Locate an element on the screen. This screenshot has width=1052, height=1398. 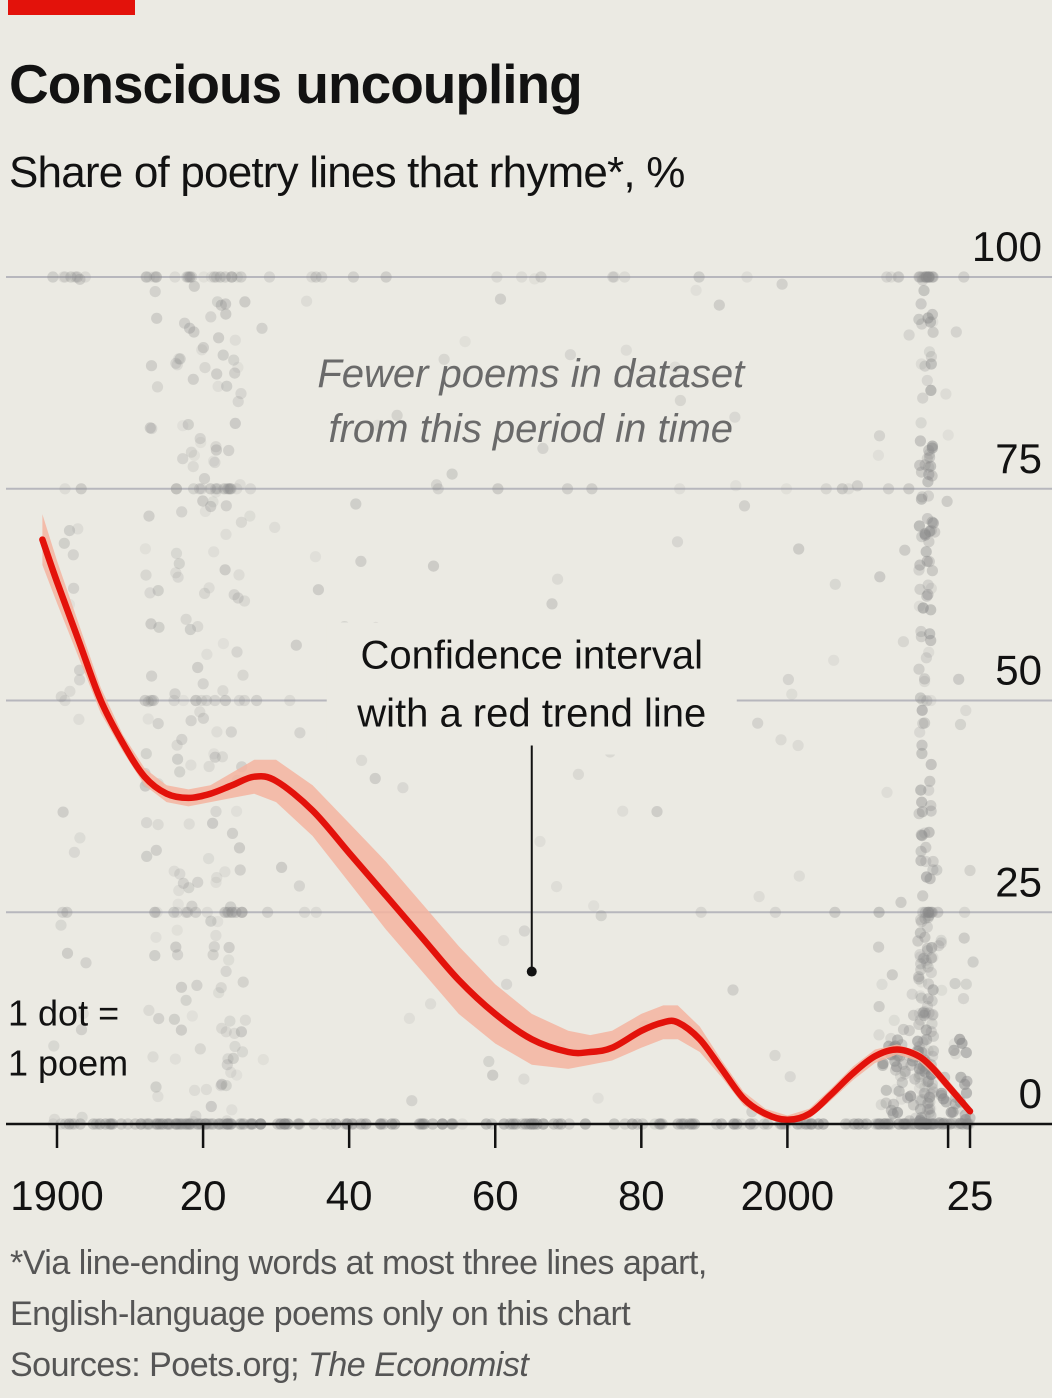
y-tick-label-0: 0 is located at coordinates (1030, 1093).